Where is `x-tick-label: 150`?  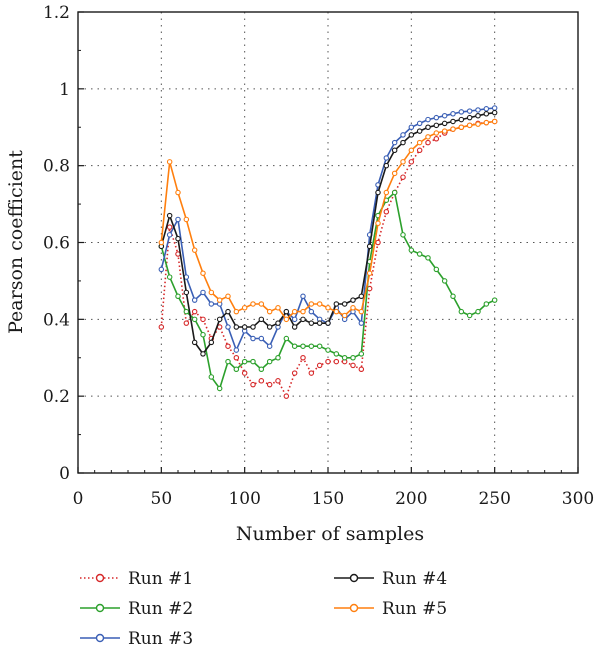
x-tick-label: 150 is located at coordinates (328, 499).